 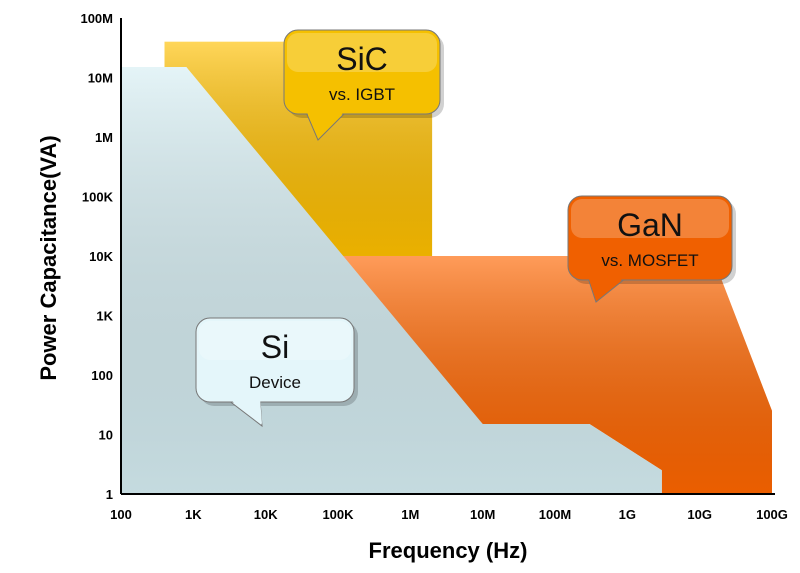 What do you see at coordinates (482, 514) in the screenshot?
I see `x-tick-label: 10M` at bounding box center [482, 514].